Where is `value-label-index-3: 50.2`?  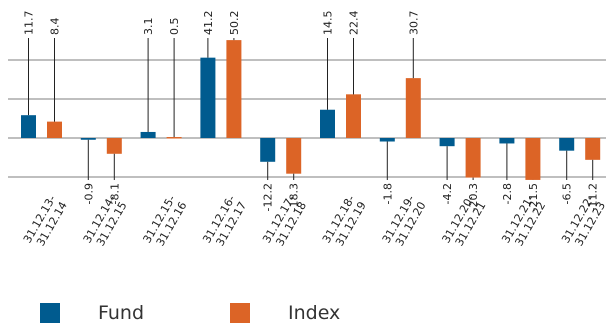
value-label-index-3: 50.2 is located at coordinates (234, 23).